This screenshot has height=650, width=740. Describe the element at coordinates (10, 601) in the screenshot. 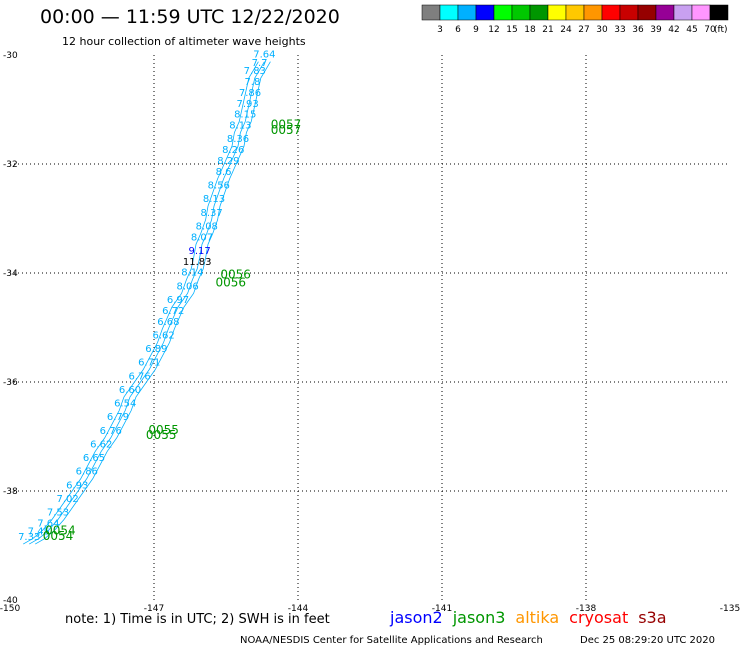

I see `y-tick-label: -40` at that location.